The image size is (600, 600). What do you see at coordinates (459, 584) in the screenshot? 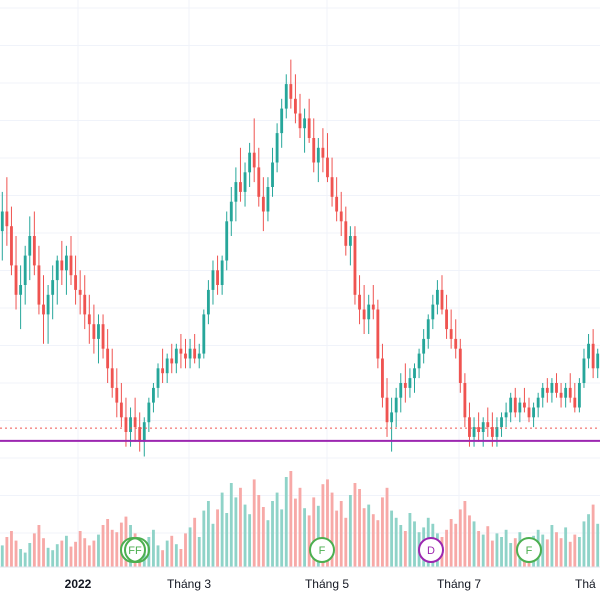
I see `time-tick-label: Tháng 7` at bounding box center [459, 584].